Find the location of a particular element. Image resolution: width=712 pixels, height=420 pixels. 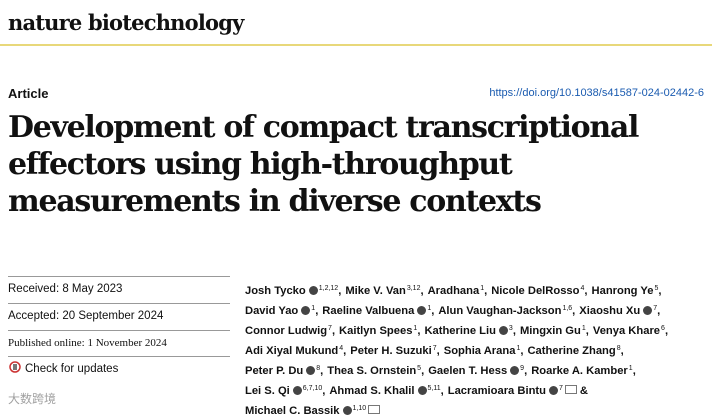

author-name: Peter H. Suzuki is located at coordinates (391, 351).